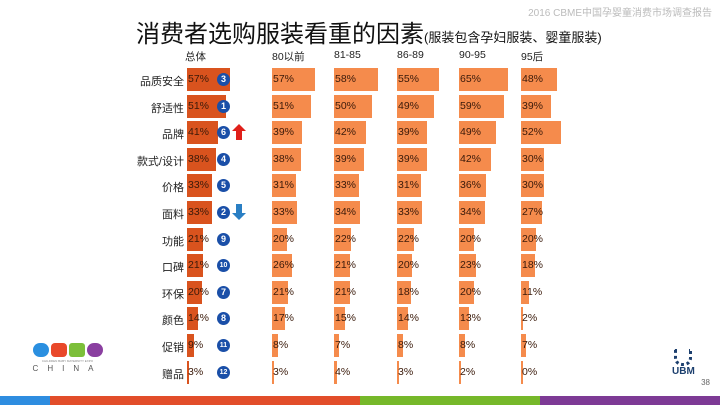 This screenshot has height=405, width=720. What do you see at coordinates (205, 400) in the screenshot?
I see `footer-bar-orange` at bounding box center [205, 400].